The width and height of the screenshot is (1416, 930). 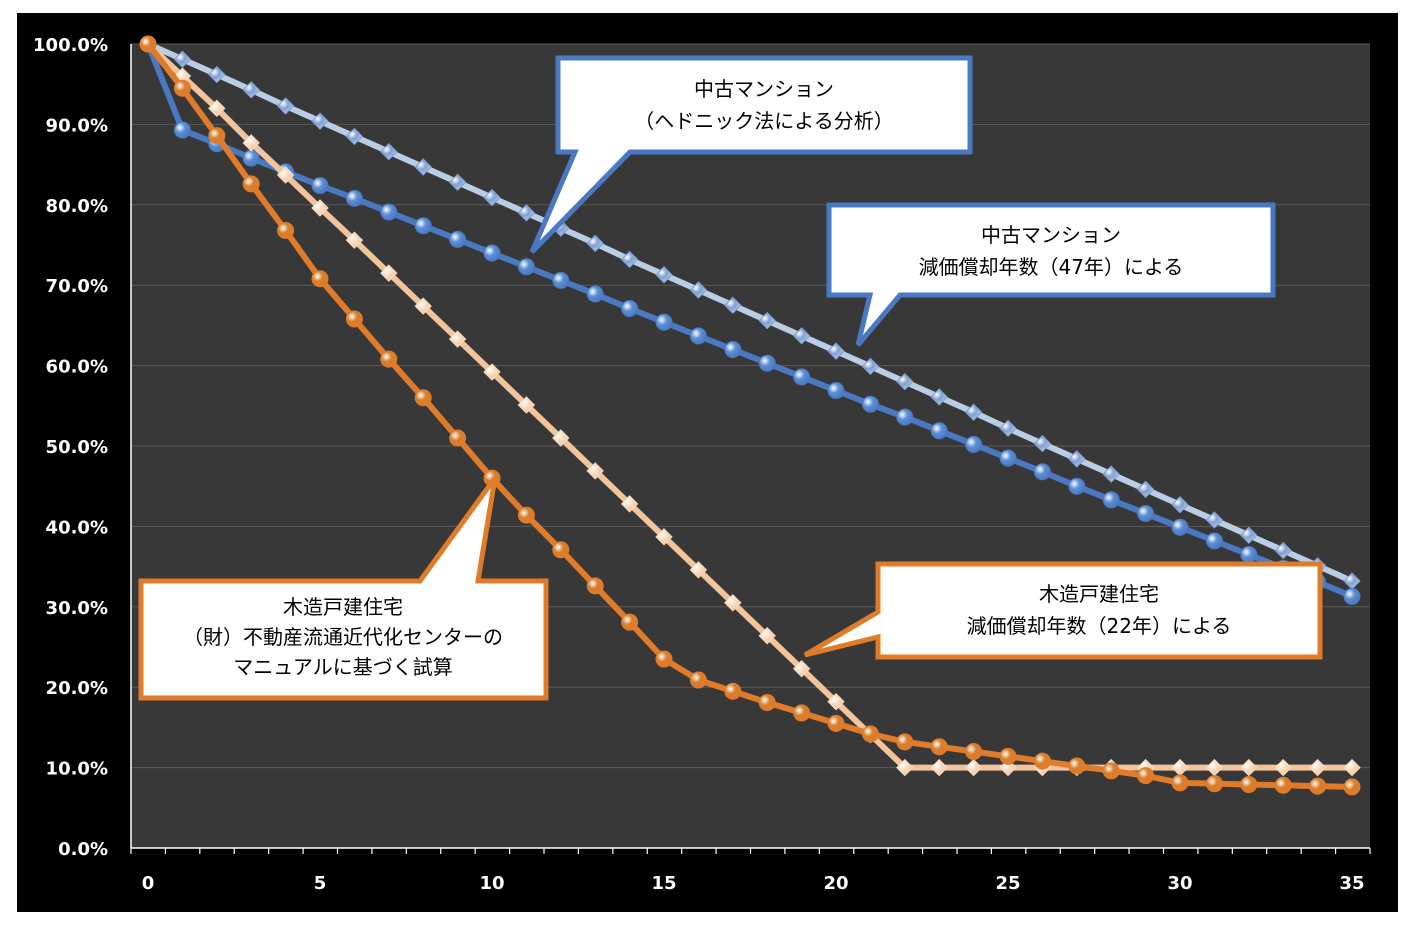 What do you see at coordinates (148, 883) in the screenshot?
I see `x-tick-label: 0` at bounding box center [148, 883].